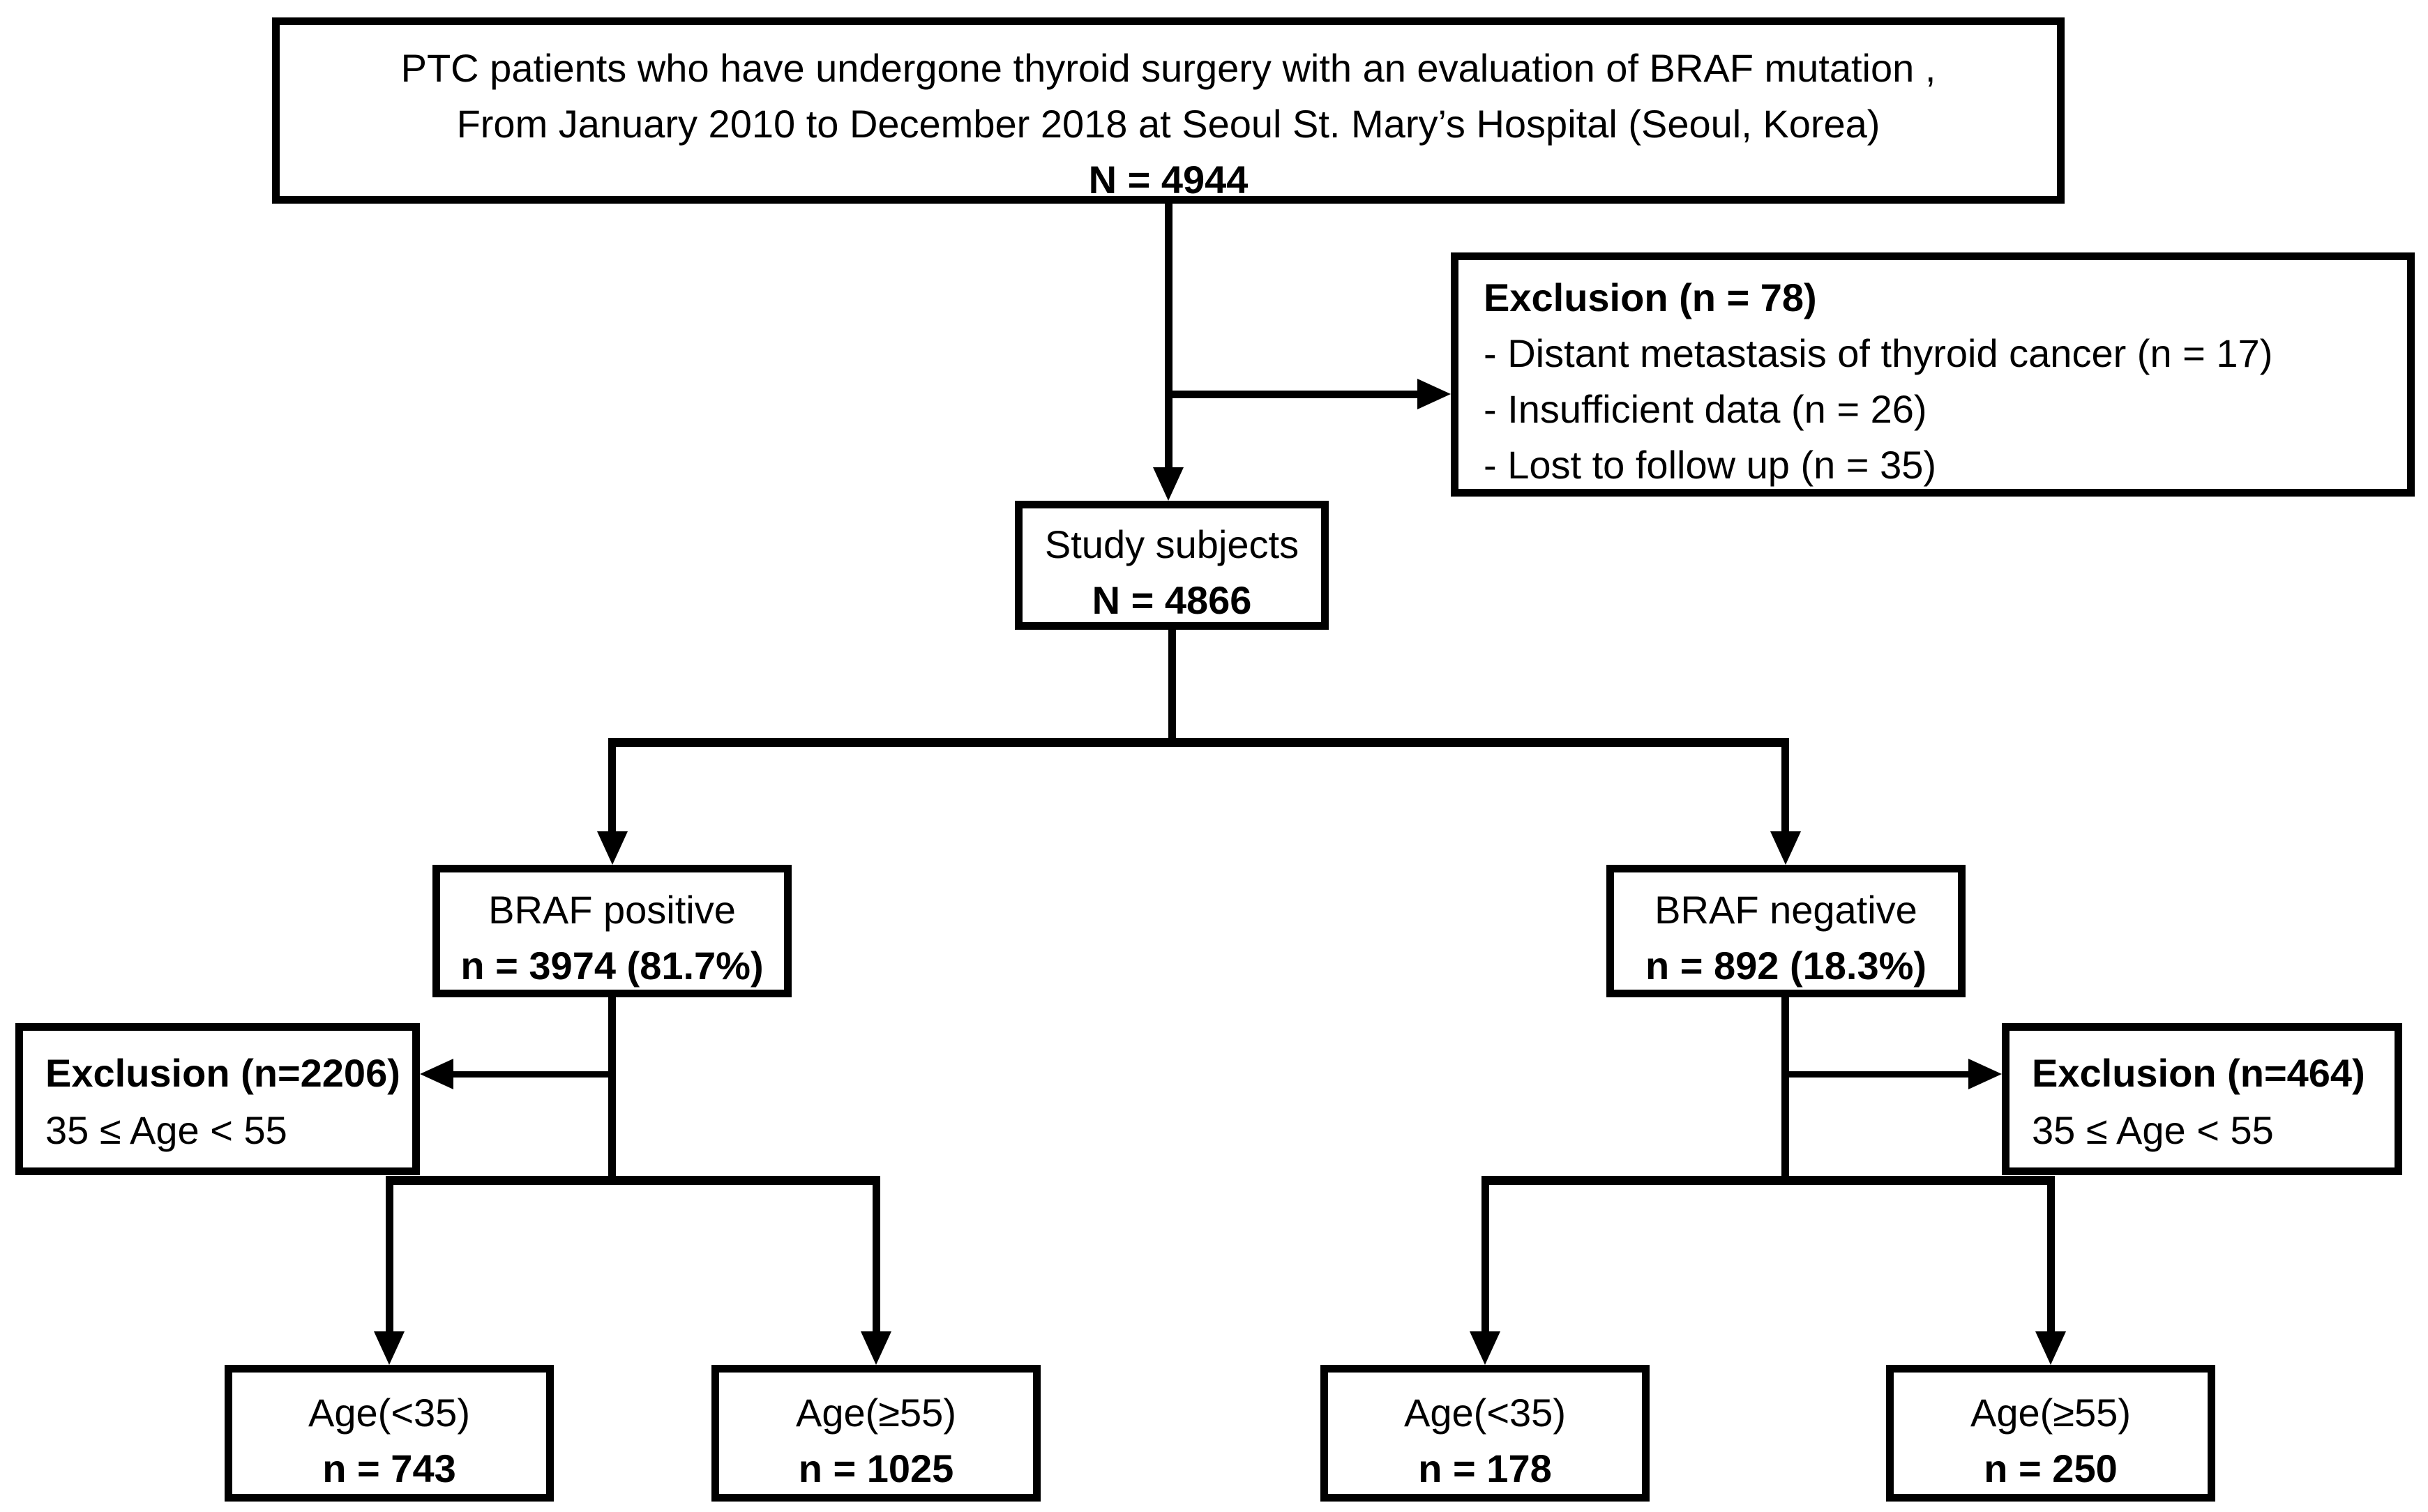 The width and height of the screenshot is (2428, 1512). Describe the element at coordinates (217, 1099) in the screenshot. I see `exclusion-braf-positive-box: Exclusion (n=2206) 35 ≤ Age < 55` at that location.